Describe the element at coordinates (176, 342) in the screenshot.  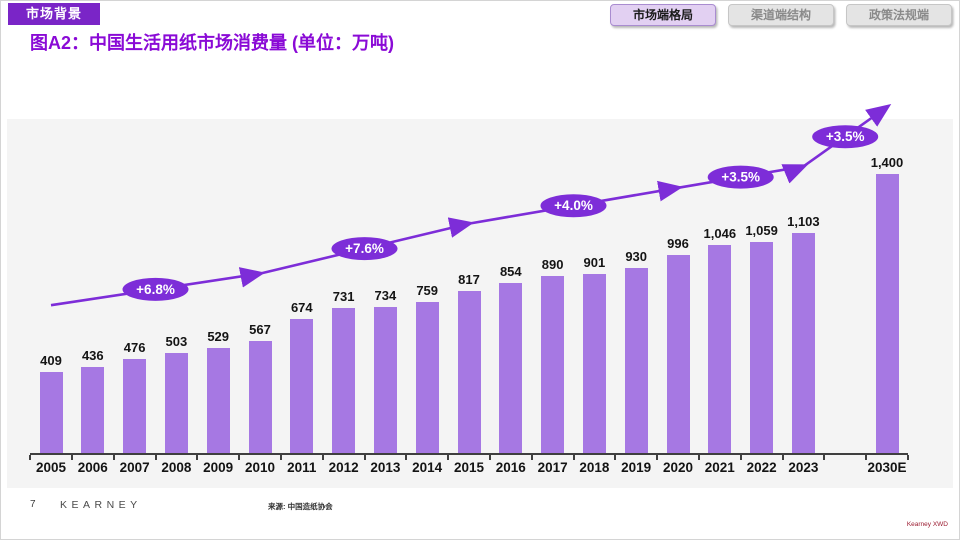
I see `bar-value-label: 503` at that location.